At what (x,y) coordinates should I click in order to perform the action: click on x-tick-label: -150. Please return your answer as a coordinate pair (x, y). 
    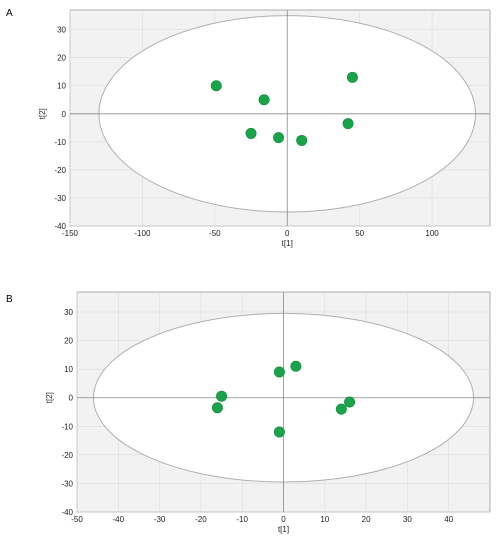
    Looking at the image, I should click on (70, 233).